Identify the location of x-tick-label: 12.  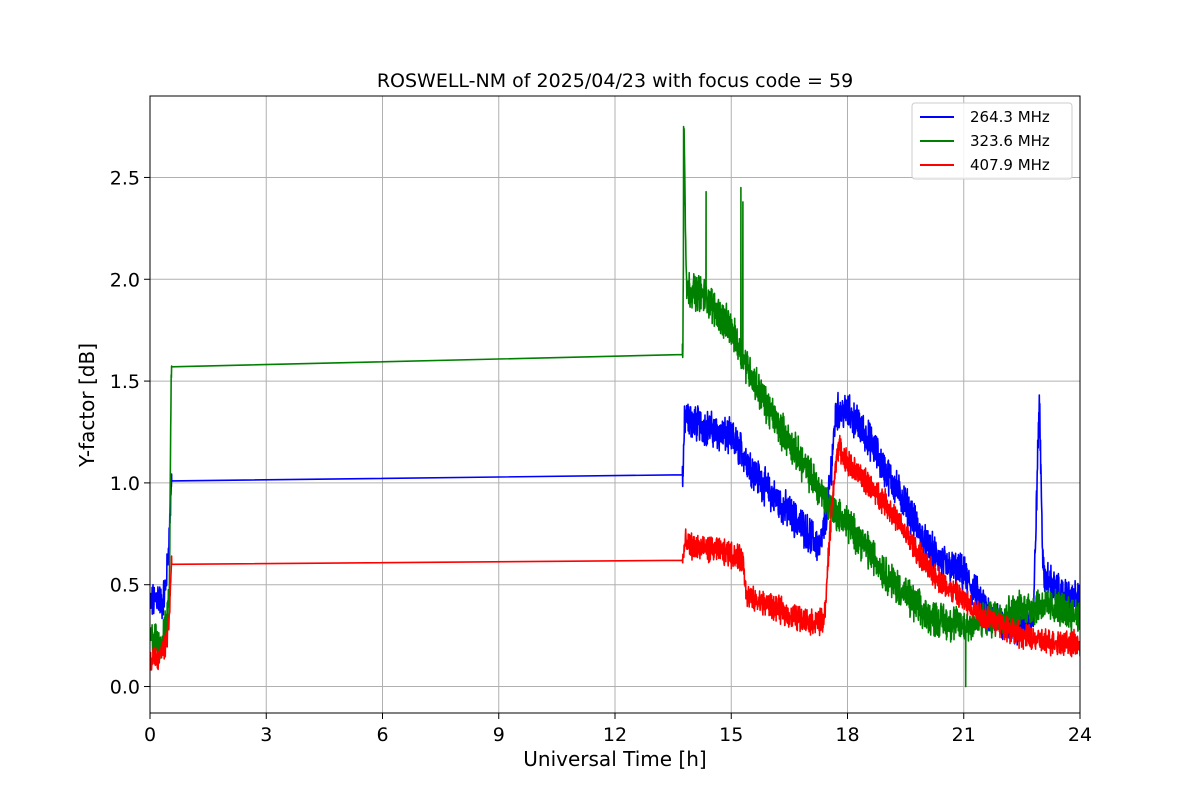
(615, 735).